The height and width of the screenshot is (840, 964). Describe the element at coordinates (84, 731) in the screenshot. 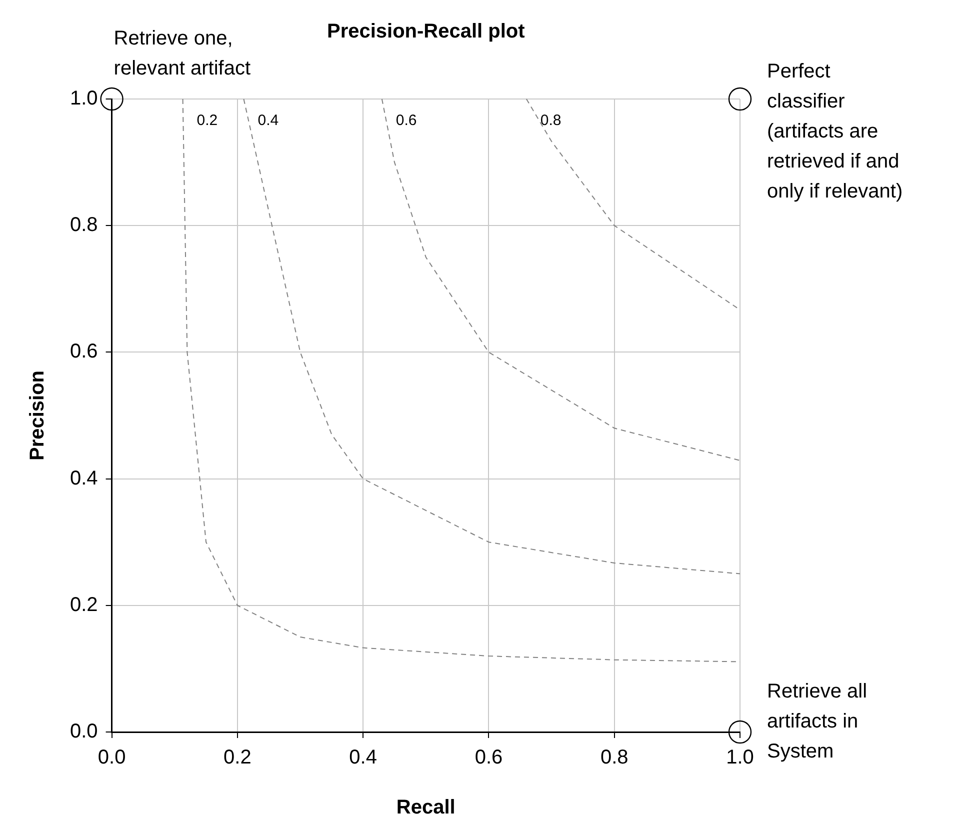

I see `y-tick-label: 0.0` at that location.